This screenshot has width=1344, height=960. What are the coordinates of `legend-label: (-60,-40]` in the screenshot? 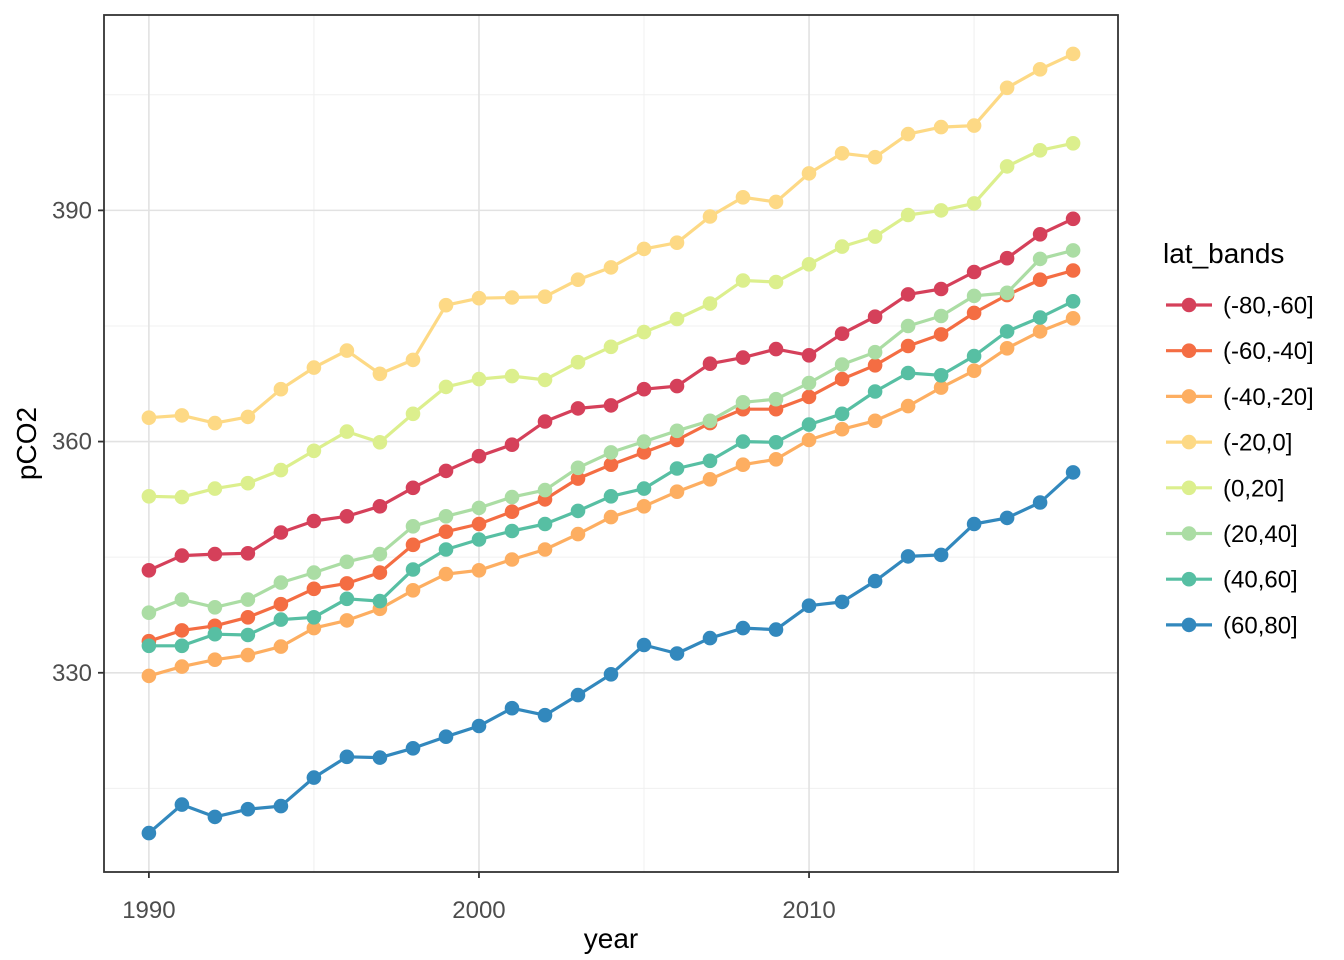 It's located at (1268, 351).